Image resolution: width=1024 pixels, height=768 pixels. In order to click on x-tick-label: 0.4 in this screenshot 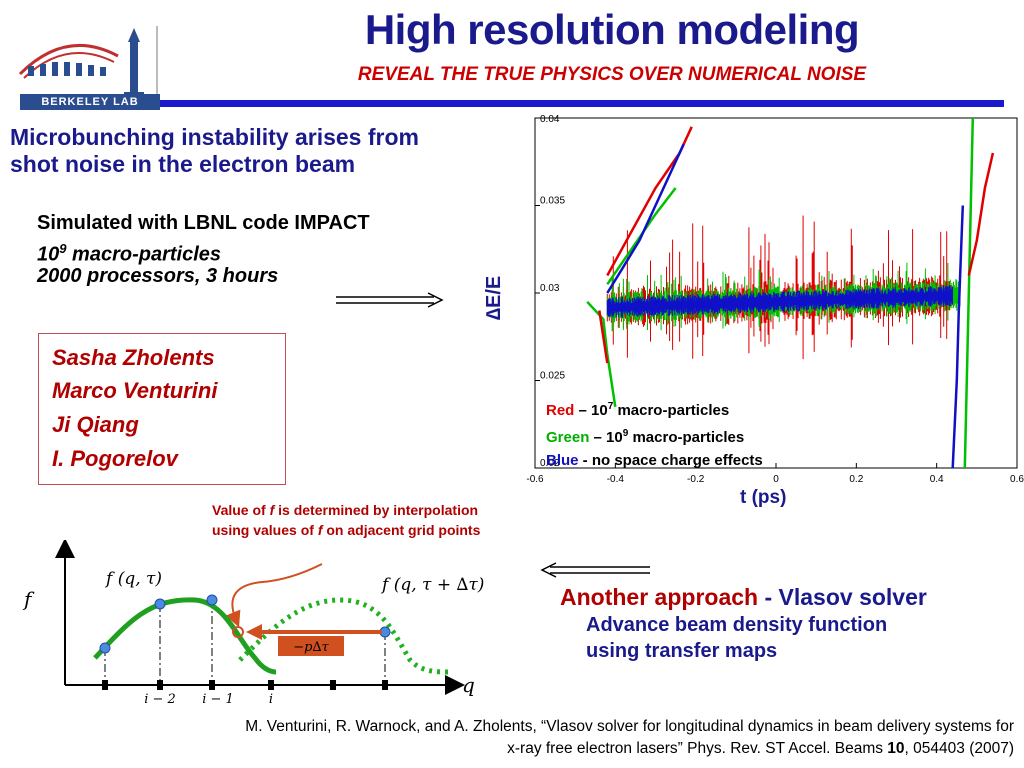, I will do `click(937, 479)`.